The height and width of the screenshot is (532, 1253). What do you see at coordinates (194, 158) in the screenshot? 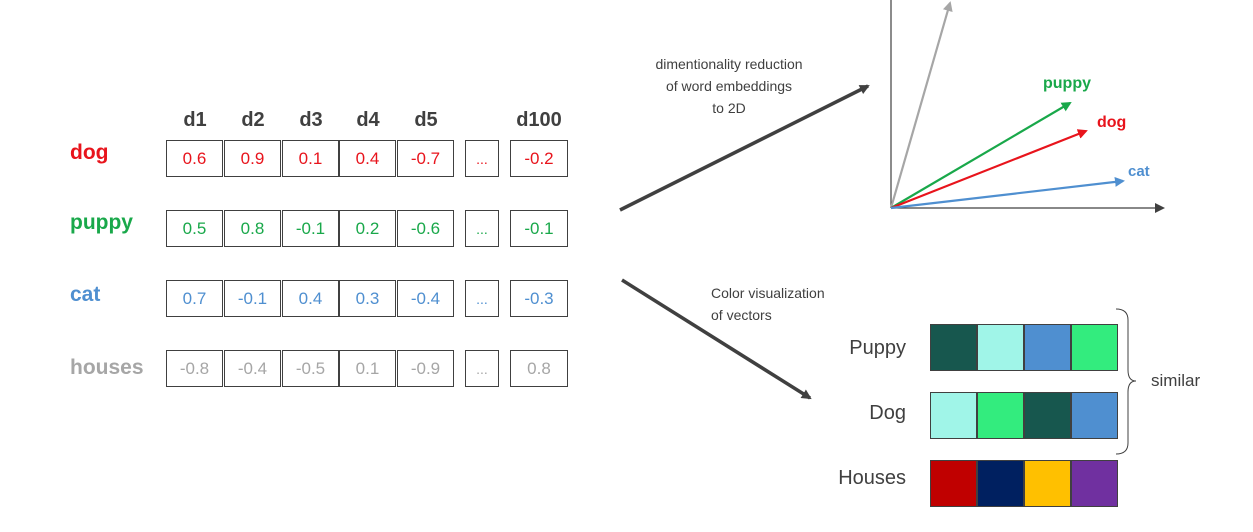
I see `vector-cell: 0.6` at bounding box center [194, 158].